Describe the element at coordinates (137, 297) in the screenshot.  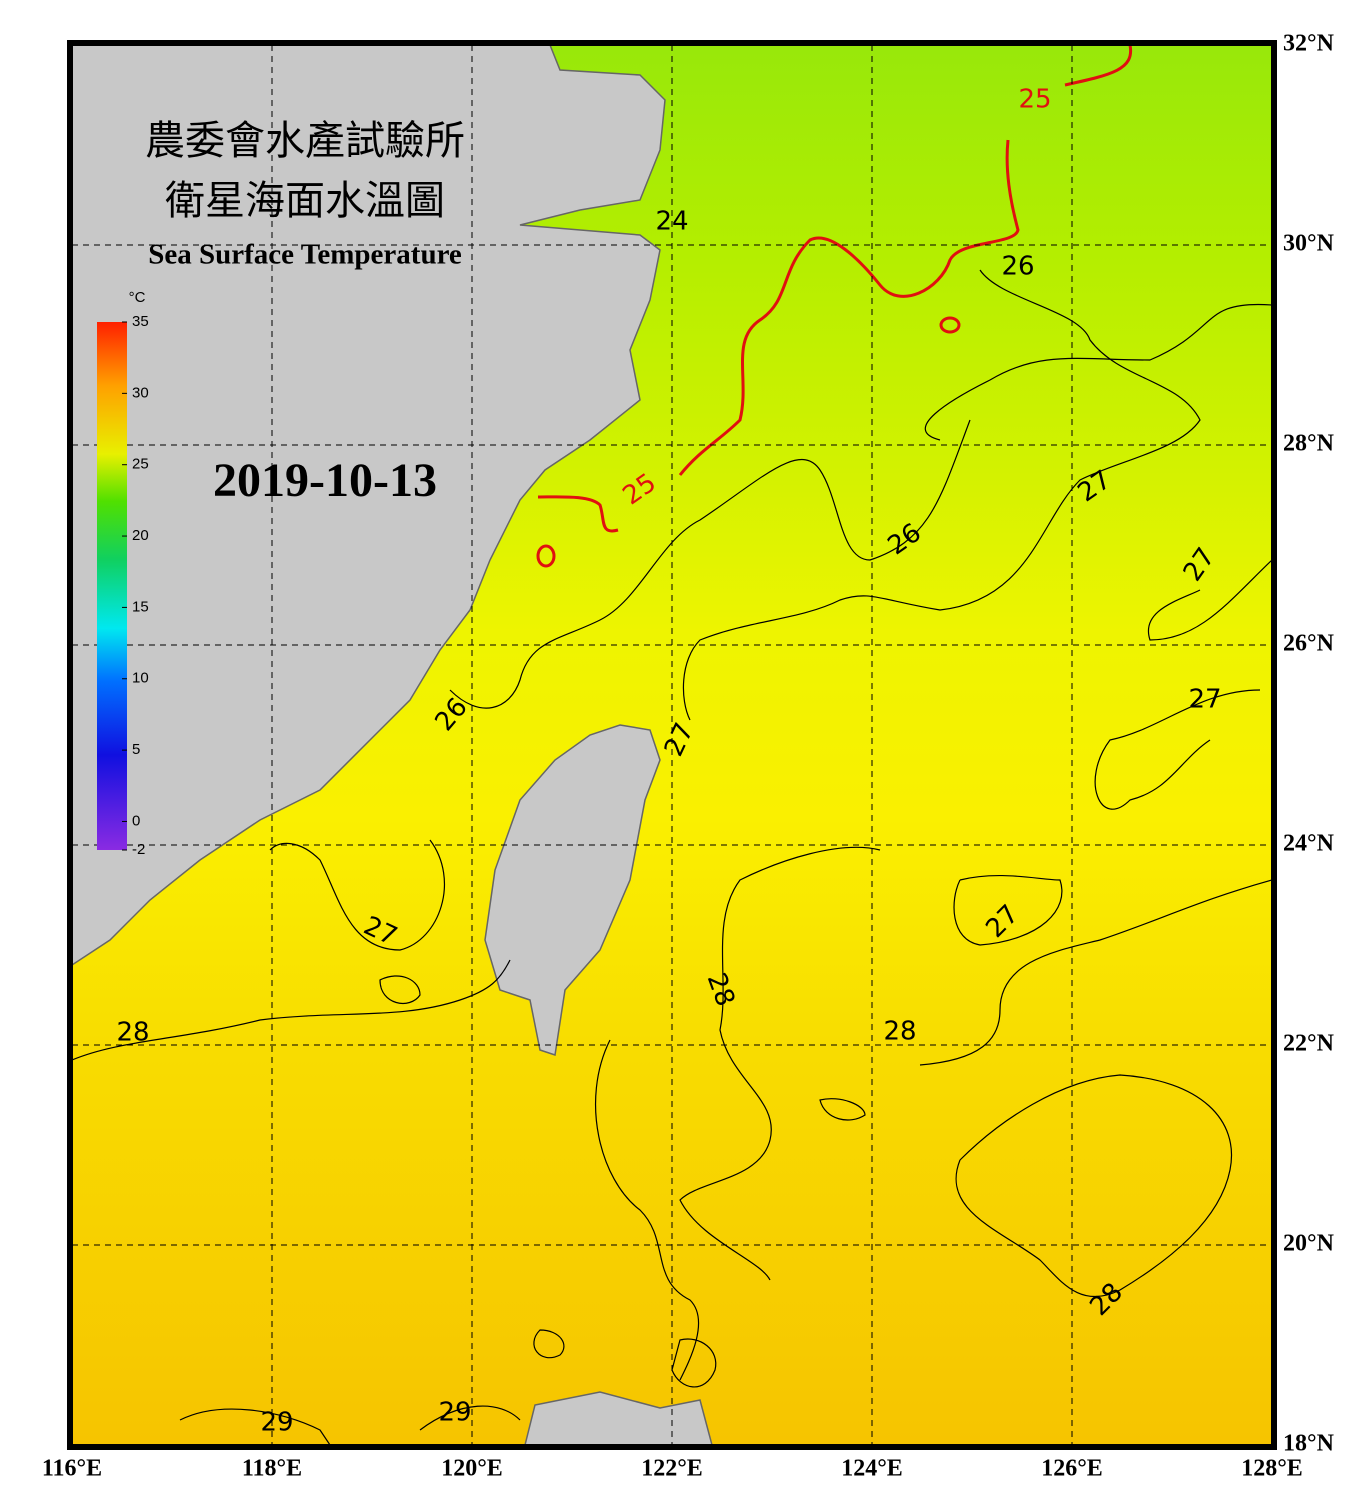
I see `colorbar-unit: °C` at that location.